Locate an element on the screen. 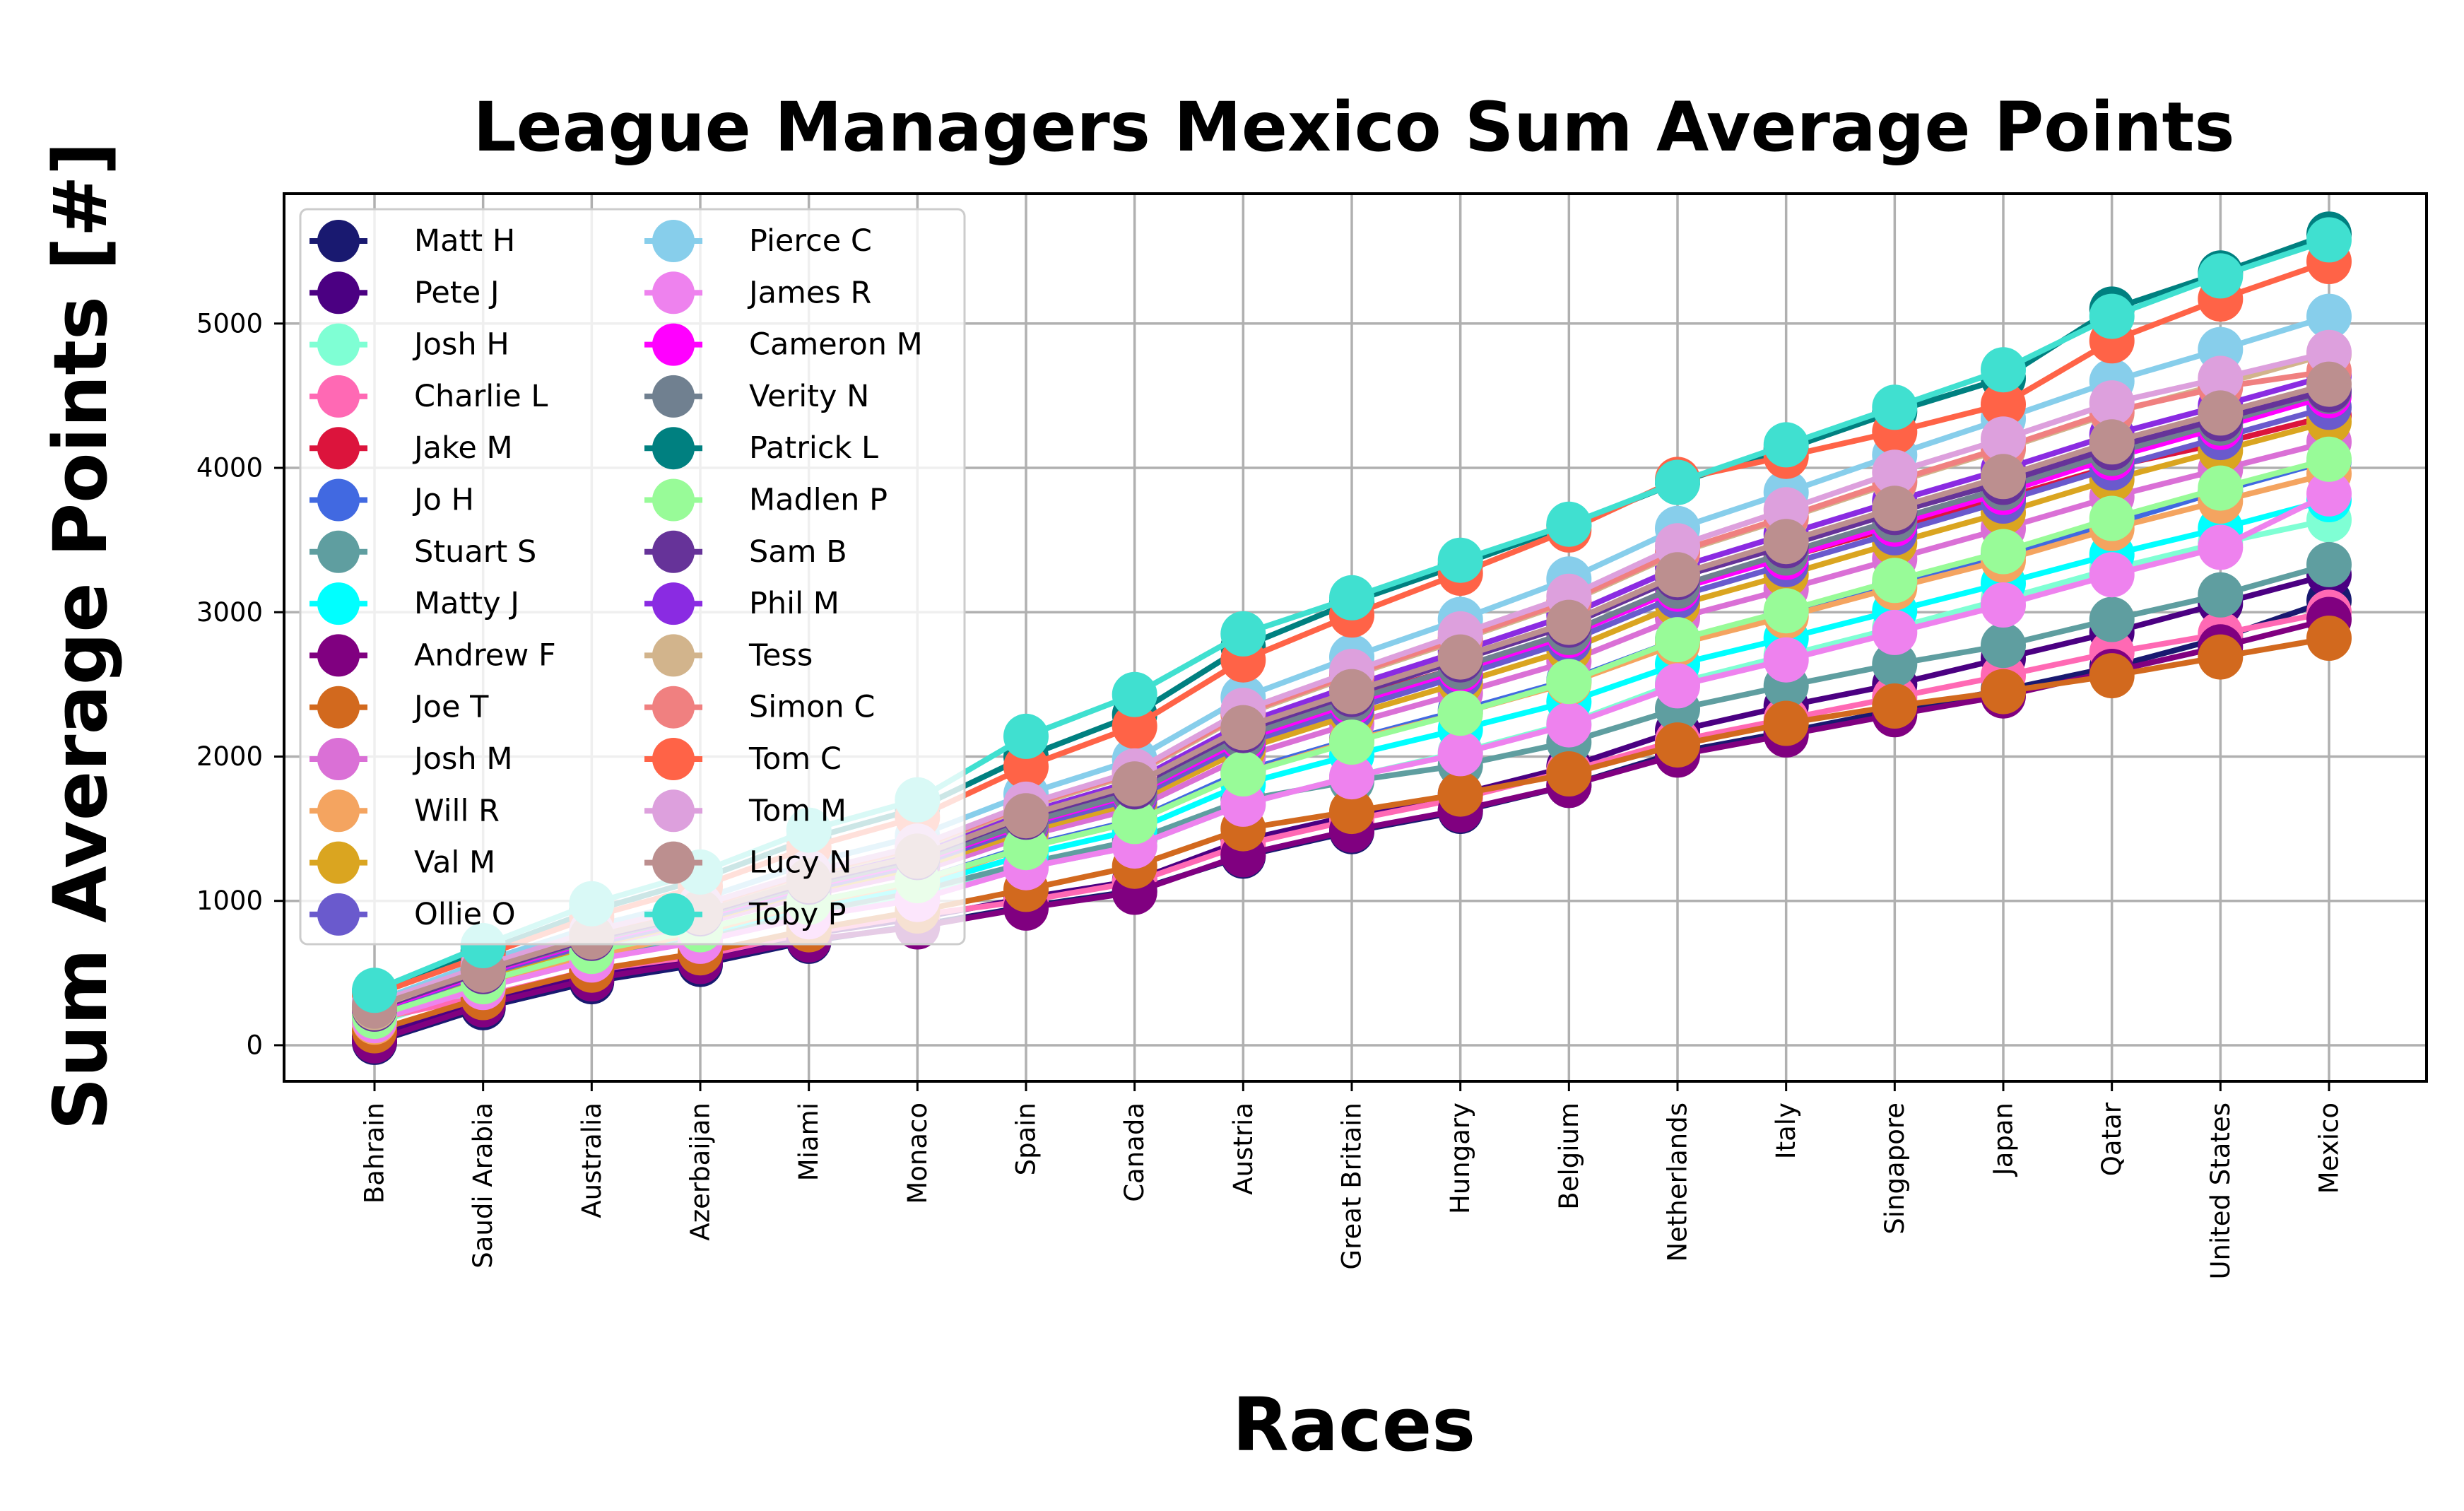 This screenshot has height=1511, width=2464. y-tick-label: 3000 is located at coordinates (229, 612).